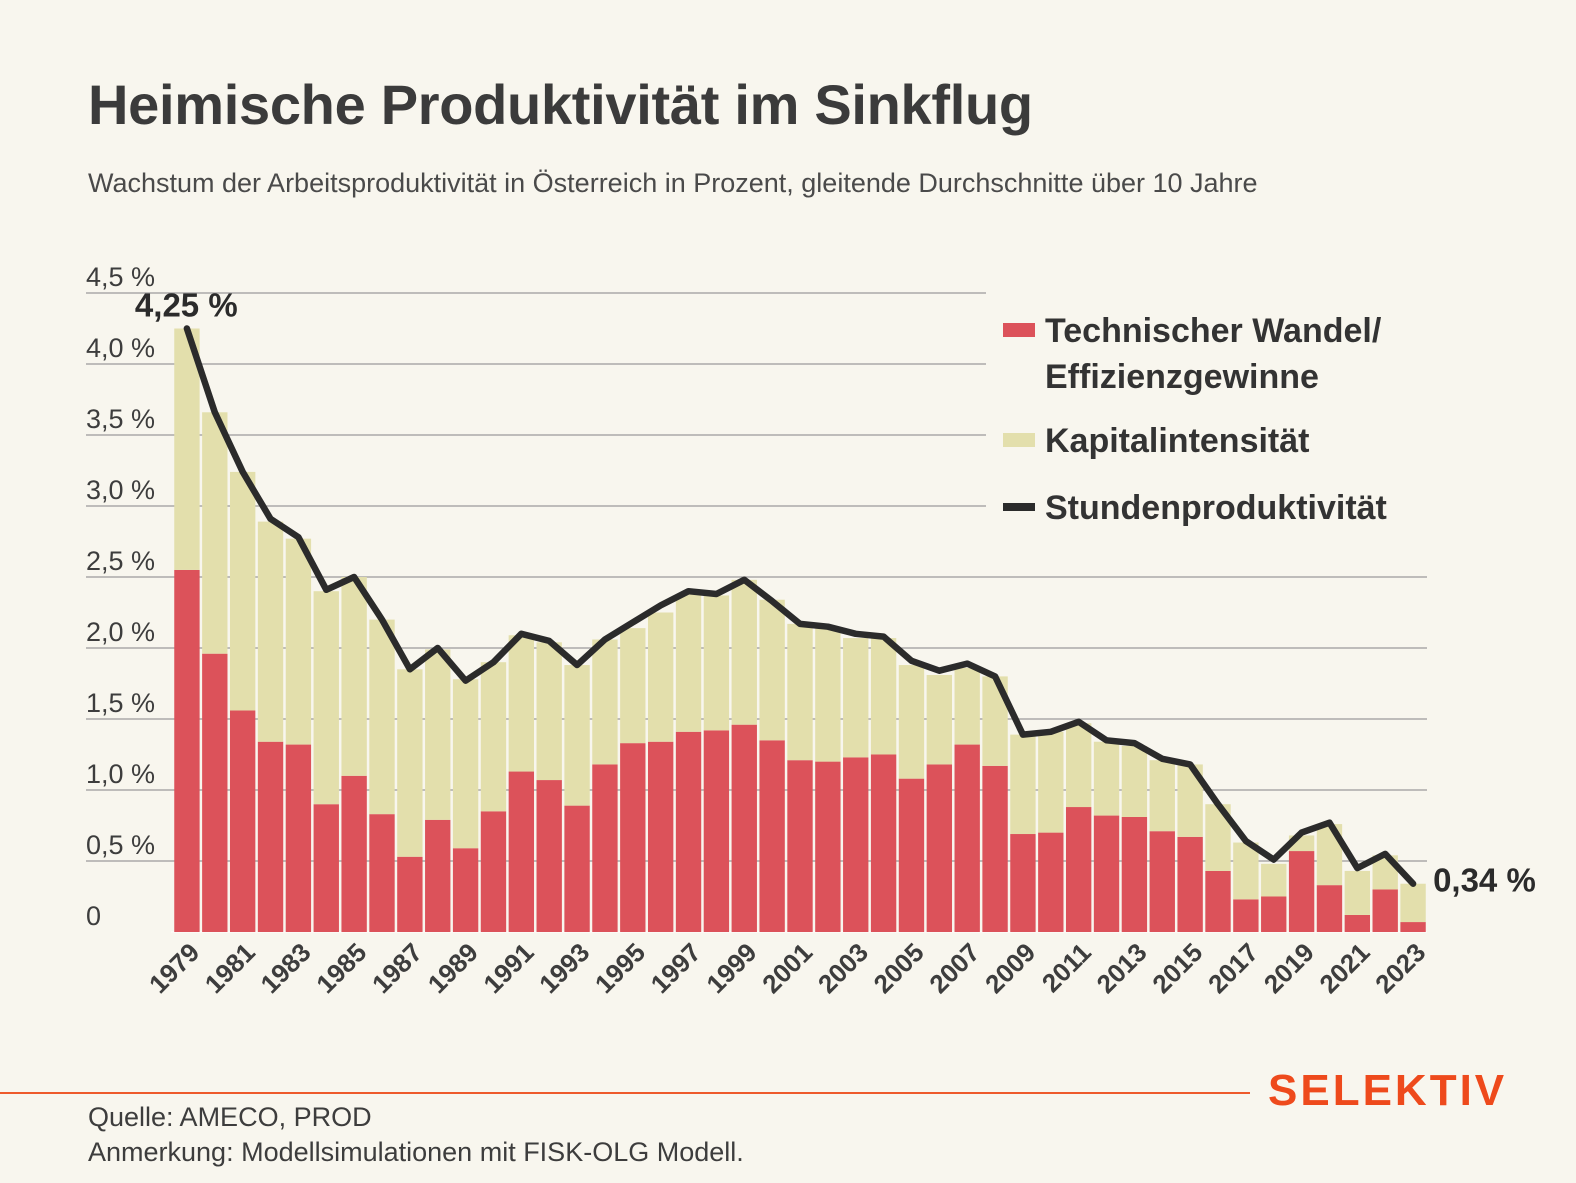 The image size is (1576, 1183). Describe the element at coordinates (577, 735) in the screenshot. I see `bar-capital-1993` at that location.